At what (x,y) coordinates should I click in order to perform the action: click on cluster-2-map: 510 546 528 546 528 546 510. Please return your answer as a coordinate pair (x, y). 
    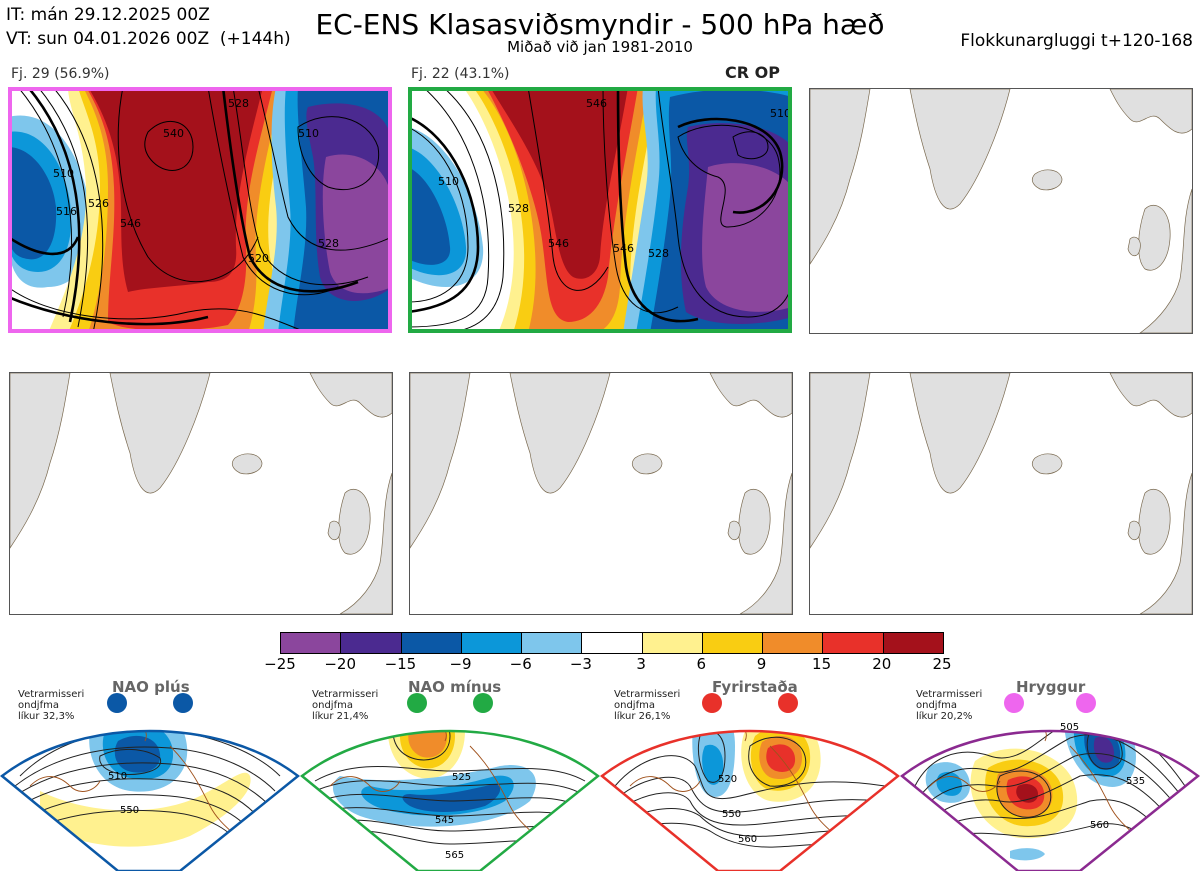
    Looking at the image, I should click on (600, 210).